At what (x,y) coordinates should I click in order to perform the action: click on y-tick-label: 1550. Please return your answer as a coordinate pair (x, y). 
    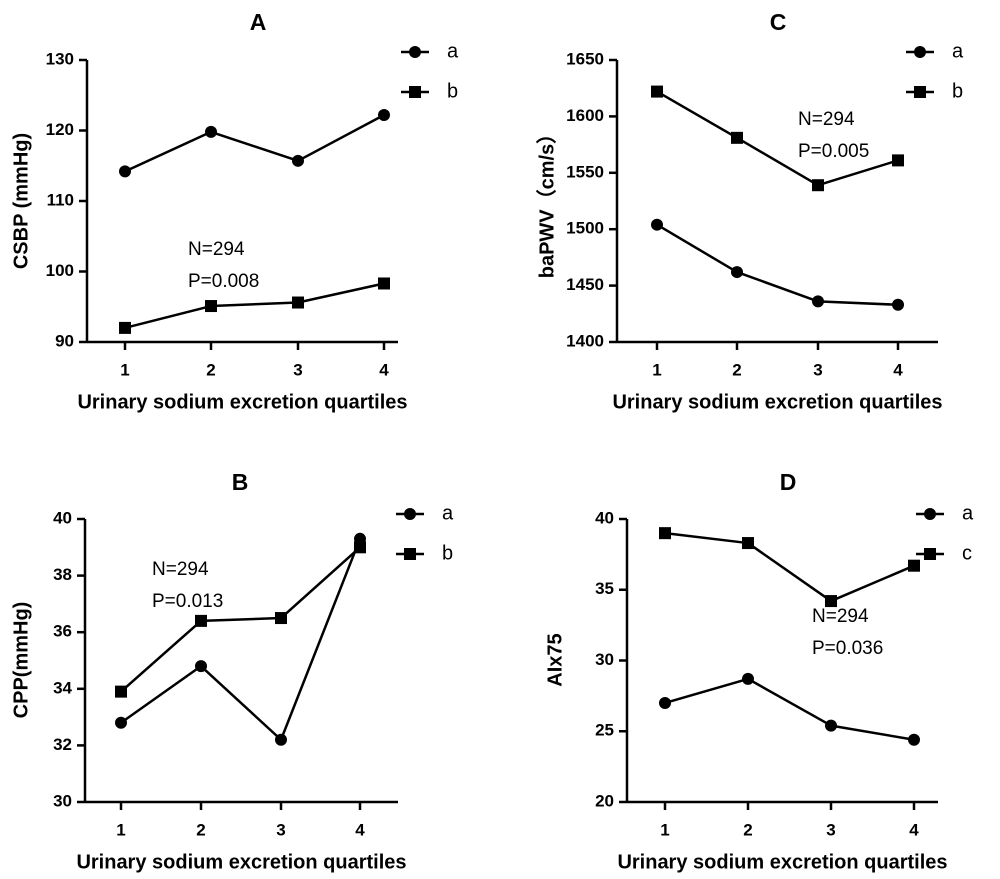
    Looking at the image, I should click on (585, 171).